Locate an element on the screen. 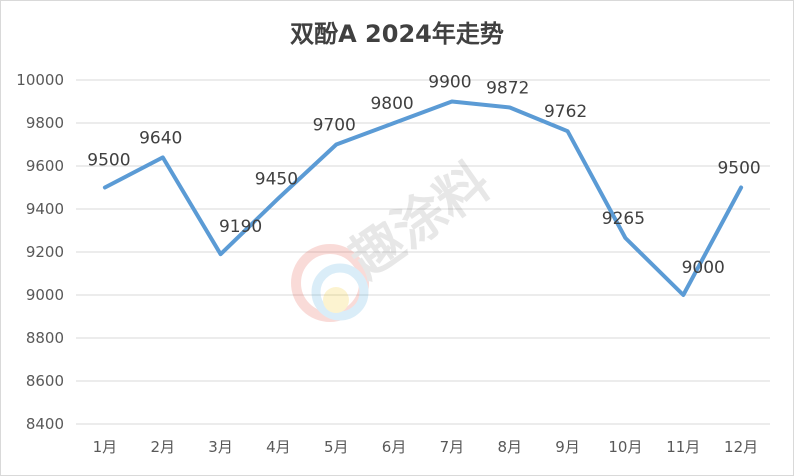 Image resolution: width=794 pixels, height=476 pixels. data-label: 9000 is located at coordinates (703, 268).